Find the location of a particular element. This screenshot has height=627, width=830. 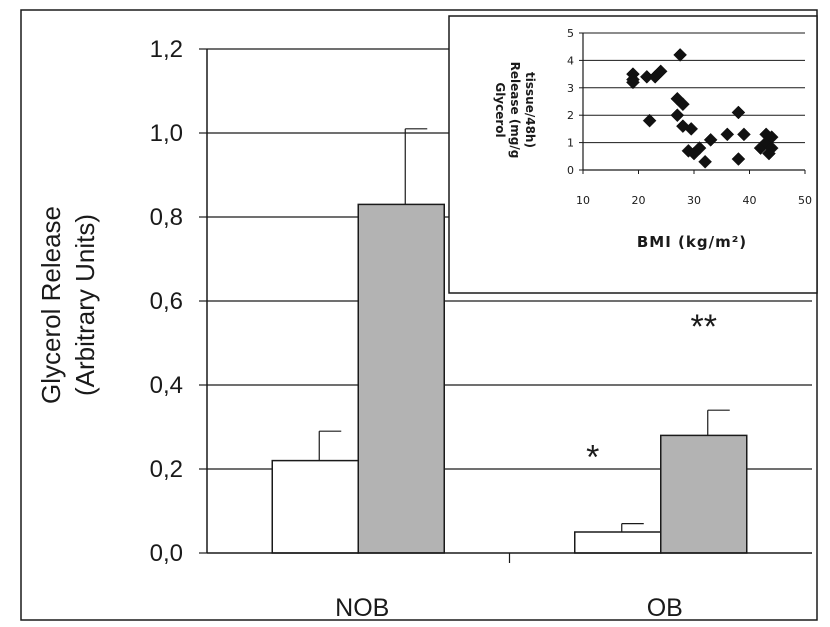

inset-points is located at coordinates (702, 108).